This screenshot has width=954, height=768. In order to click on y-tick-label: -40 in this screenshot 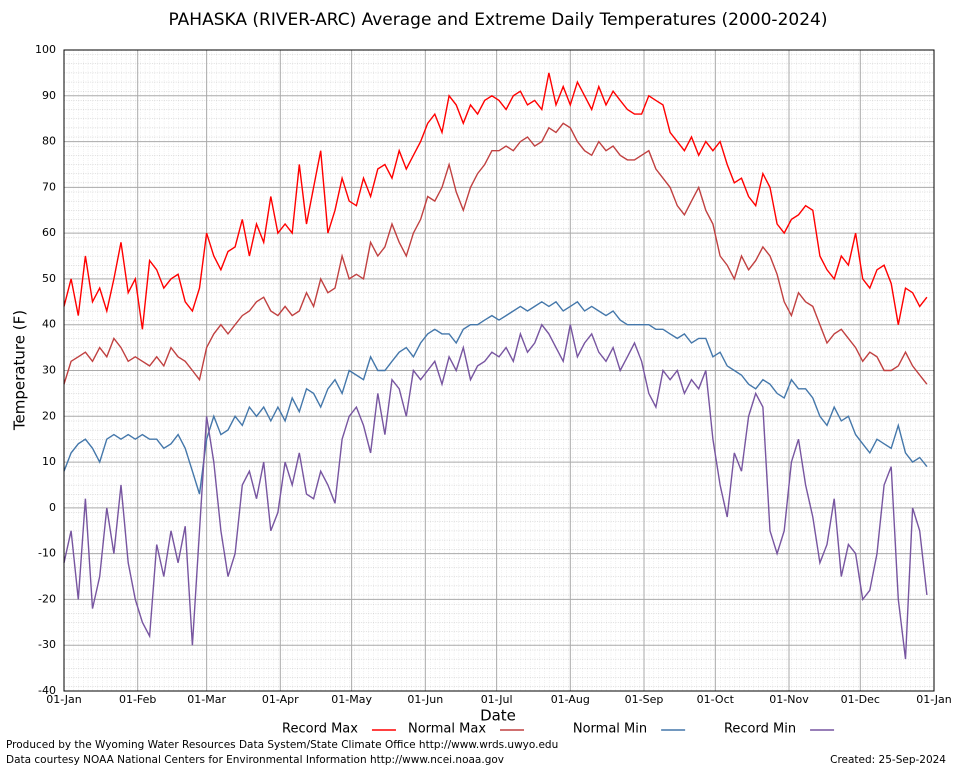, I will do `click(47, 690)`.